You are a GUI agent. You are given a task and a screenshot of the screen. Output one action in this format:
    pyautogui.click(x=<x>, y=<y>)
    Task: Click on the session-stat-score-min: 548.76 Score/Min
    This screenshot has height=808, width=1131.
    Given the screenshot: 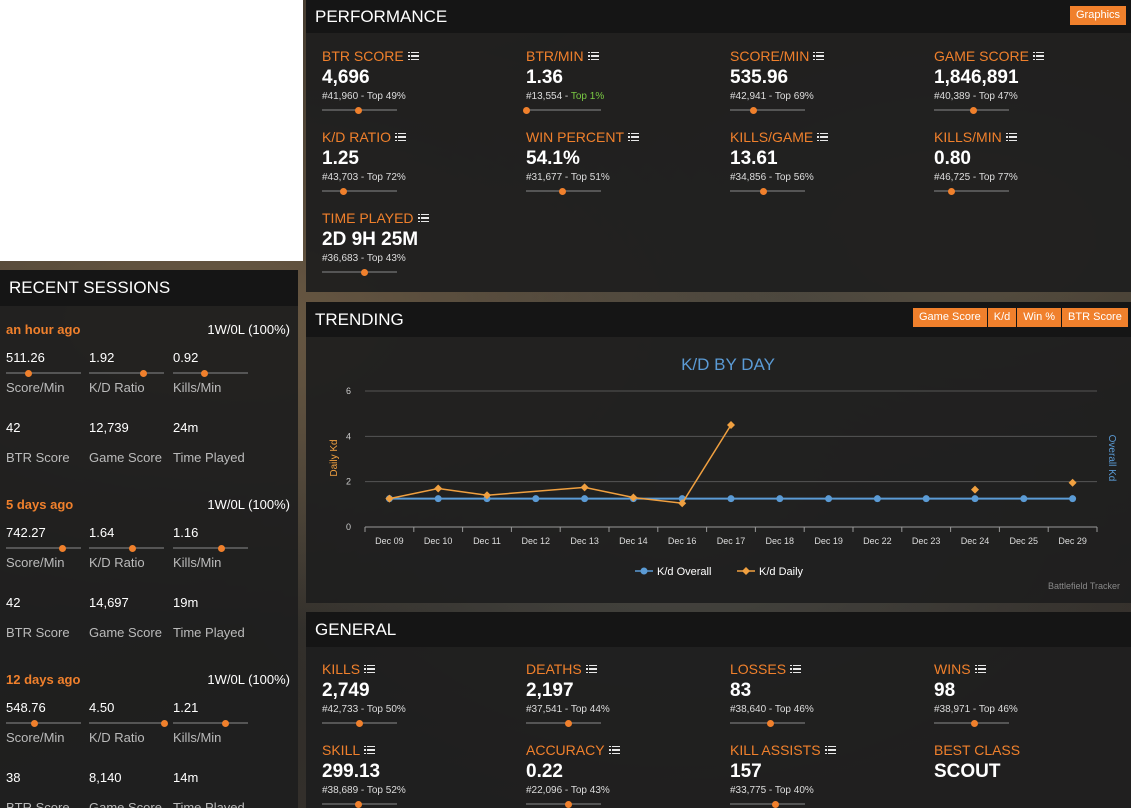 What is the action you would take?
    pyautogui.click(x=46, y=722)
    